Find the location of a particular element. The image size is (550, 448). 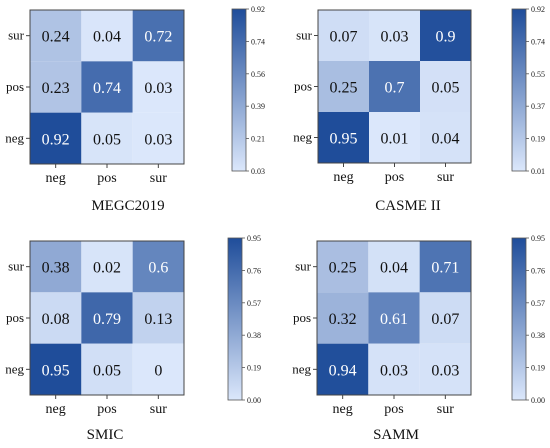

cell-value-label: 0.32 is located at coordinates (343, 319).